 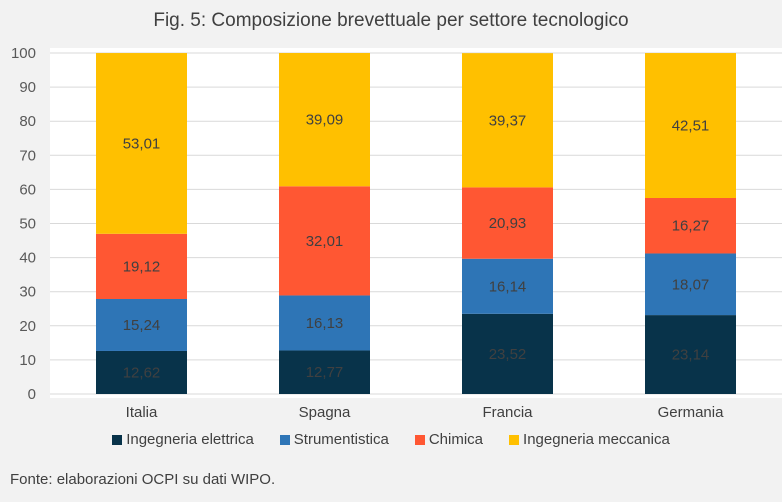 I want to click on y-tick-label: 30, so click(x=27, y=292).